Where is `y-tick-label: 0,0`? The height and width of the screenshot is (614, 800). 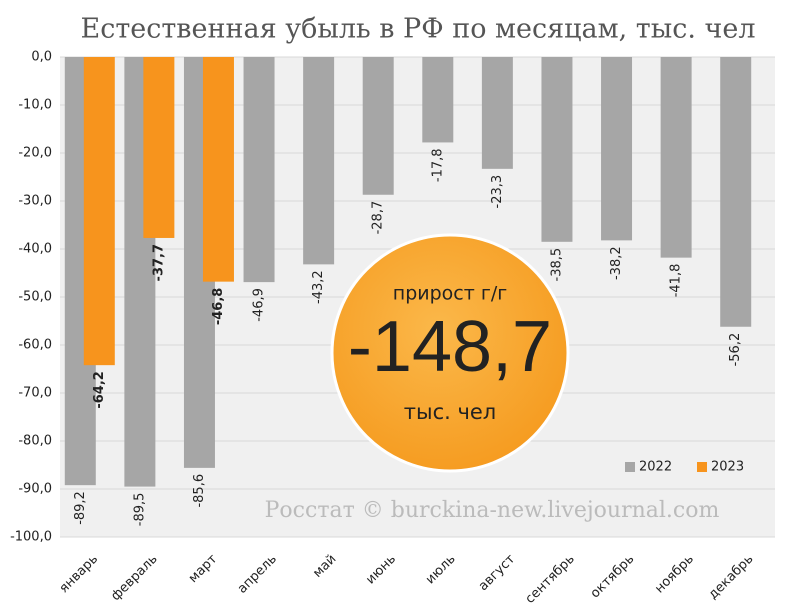
y-tick-label: 0,0 is located at coordinates (41, 57).